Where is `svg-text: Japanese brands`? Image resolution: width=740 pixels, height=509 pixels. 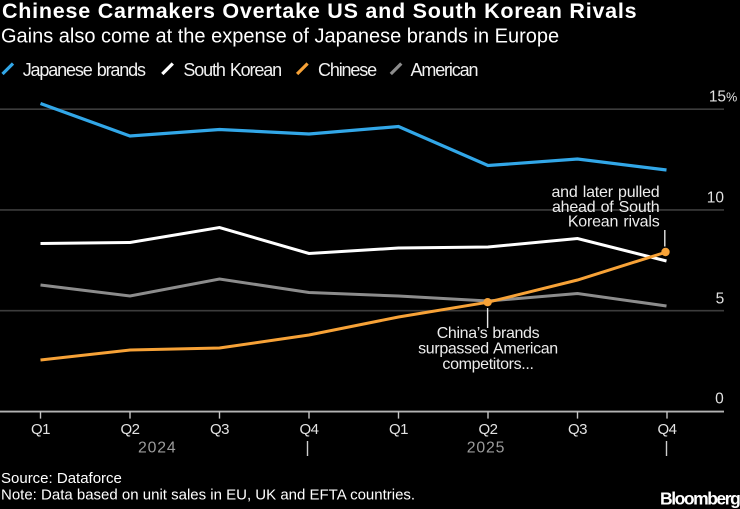
svg-text: Japanese brands is located at coordinates (84, 70).